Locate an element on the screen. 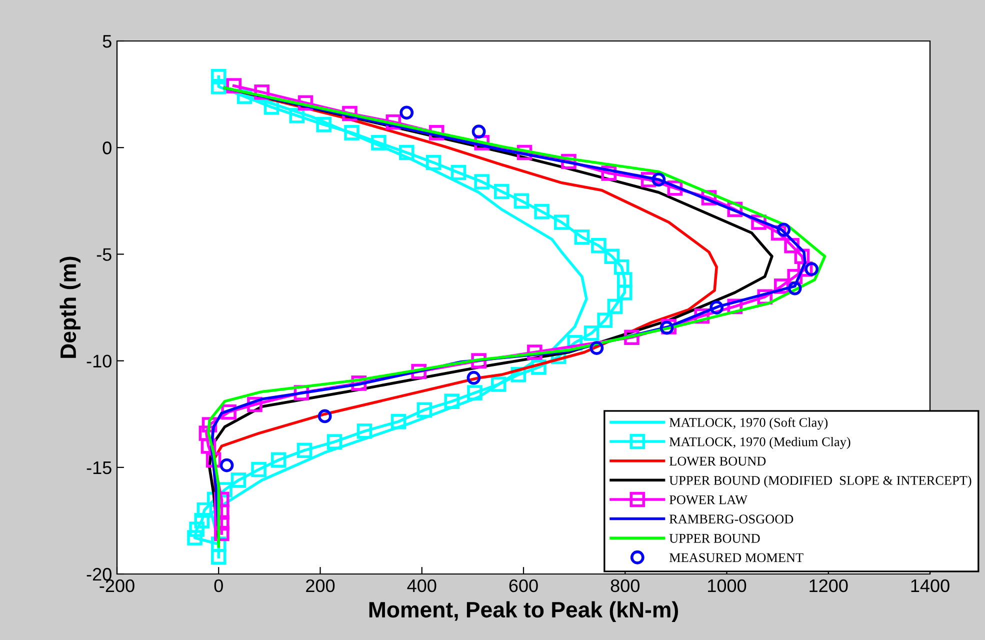  y-tick-label: 5 is located at coordinates (107, 41).